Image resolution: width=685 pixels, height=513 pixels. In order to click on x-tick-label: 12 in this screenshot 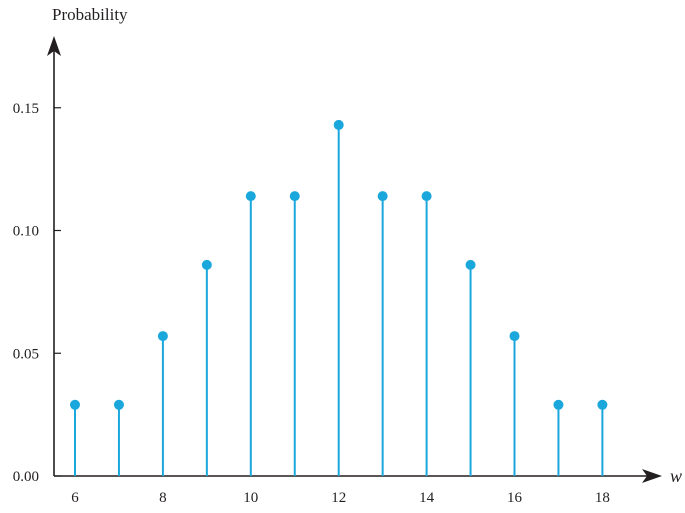, I will do `click(338, 498)`.